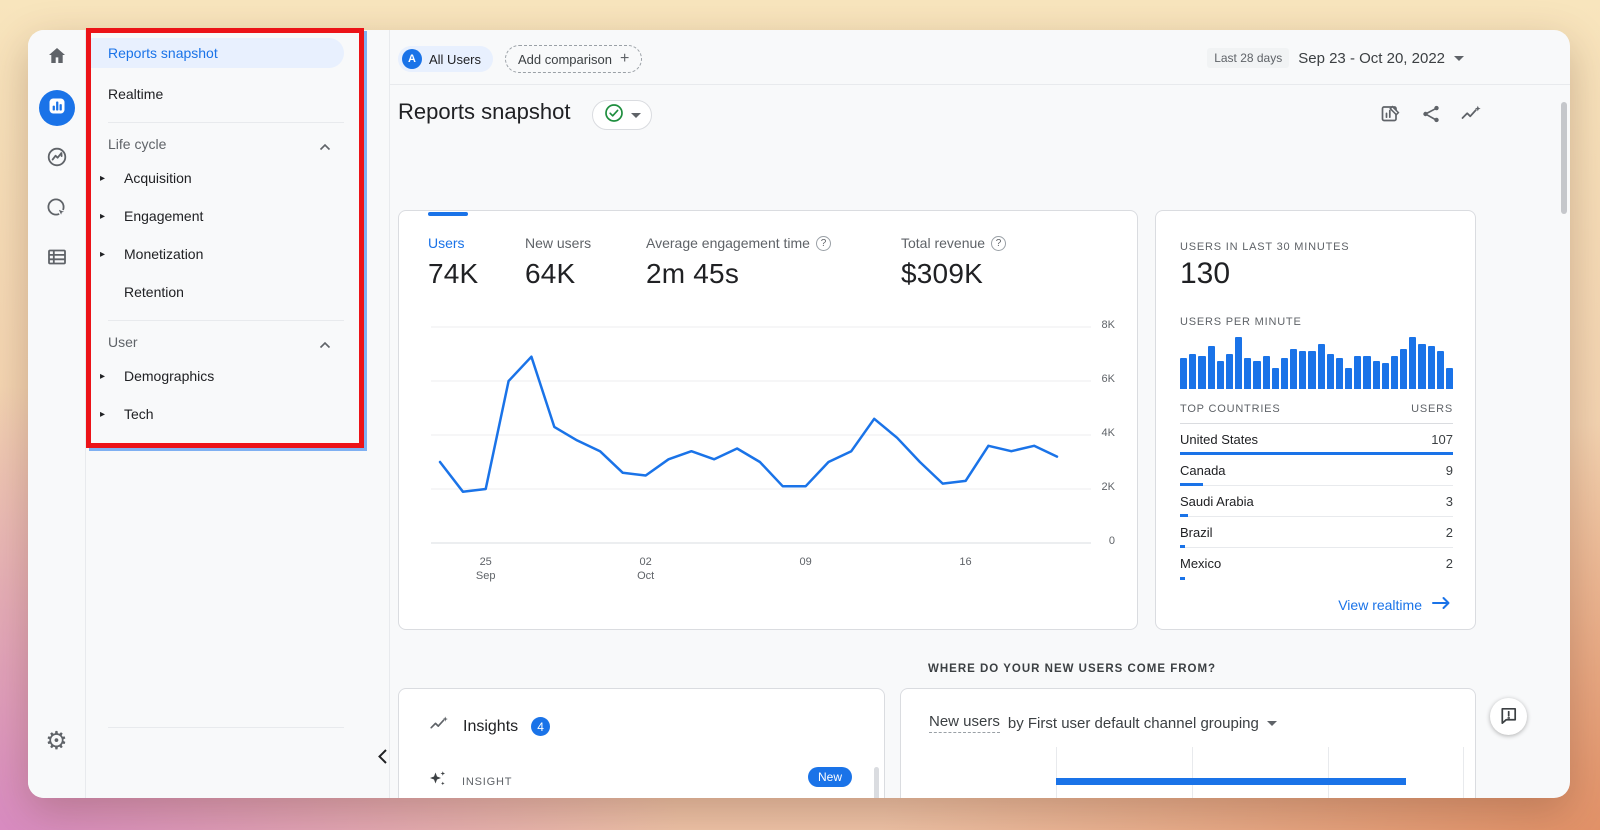 Image resolution: width=1600 pixels, height=830 pixels. Describe the element at coordinates (1108, 379) in the screenshot. I see `y-axis-label: 6K` at that location.